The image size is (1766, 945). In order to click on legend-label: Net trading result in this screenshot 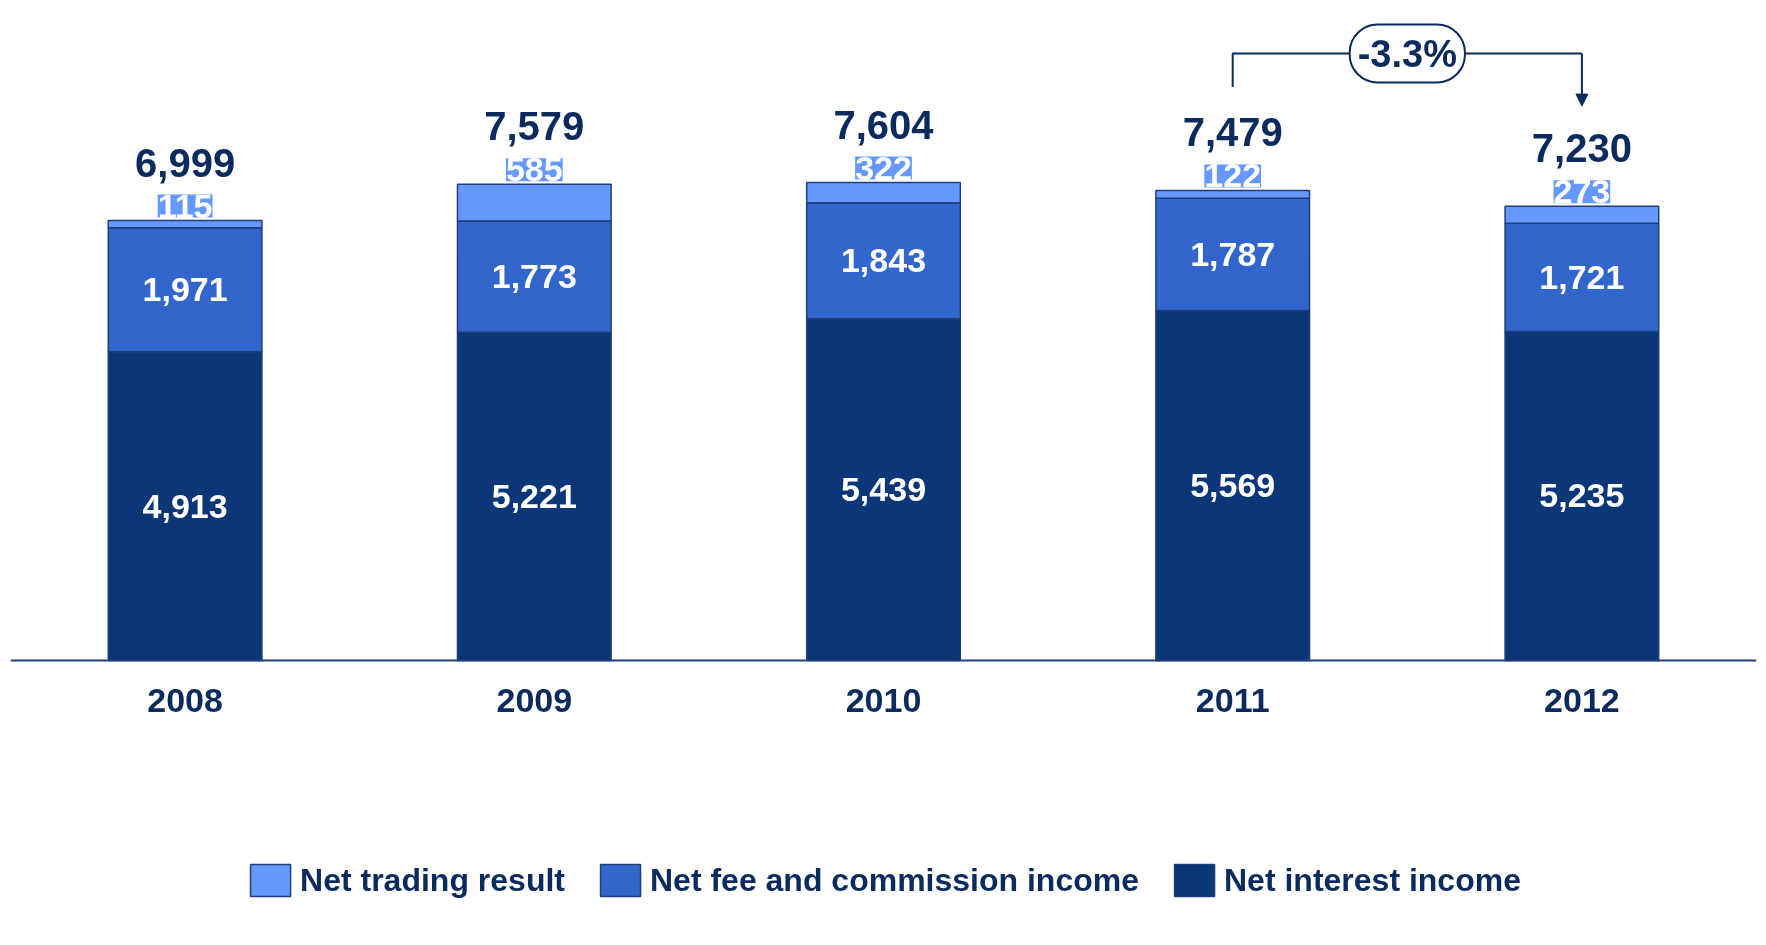, I will do `click(432, 880)`.